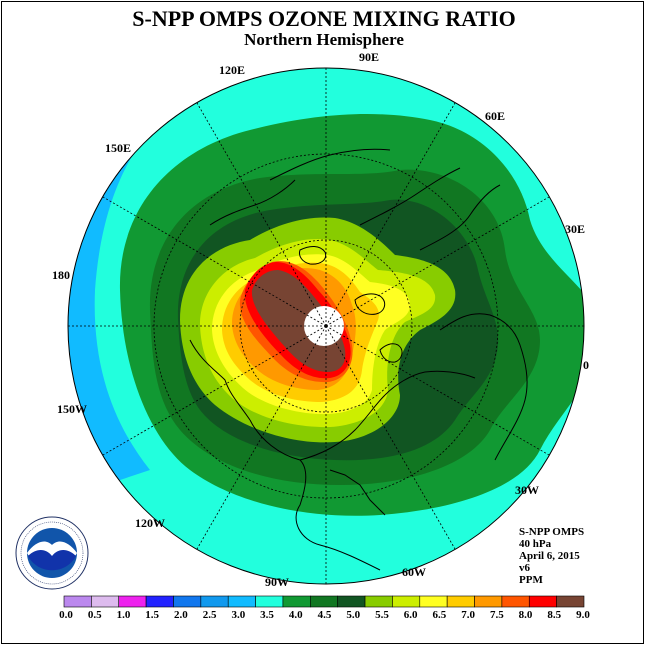 This screenshot has width=648, height=648. Describe the element at coordinates (152, 615) in the screenshot. I see `colorbar-label: 1.5` at that location.